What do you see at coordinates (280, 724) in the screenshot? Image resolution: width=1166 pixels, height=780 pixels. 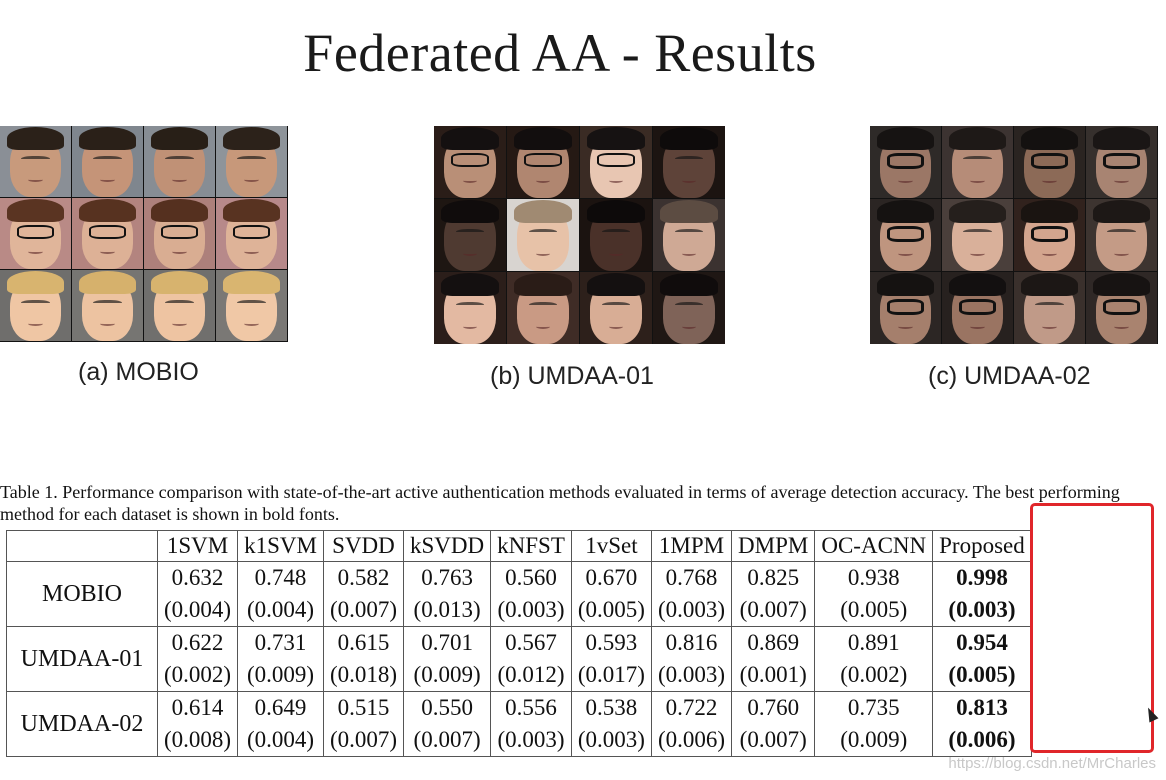 I see `table-cell: 0.649 (0.004)` at bounding box center [280, 724].